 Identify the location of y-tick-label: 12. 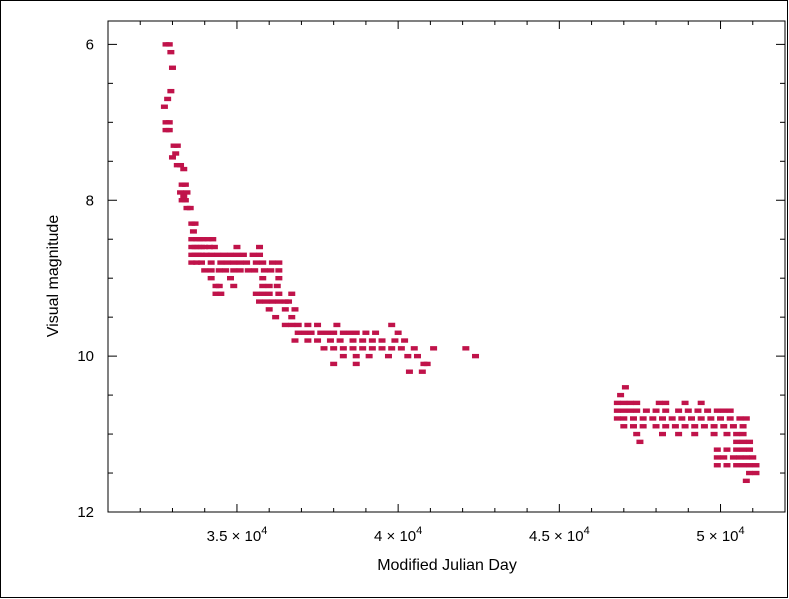
(85, 512).